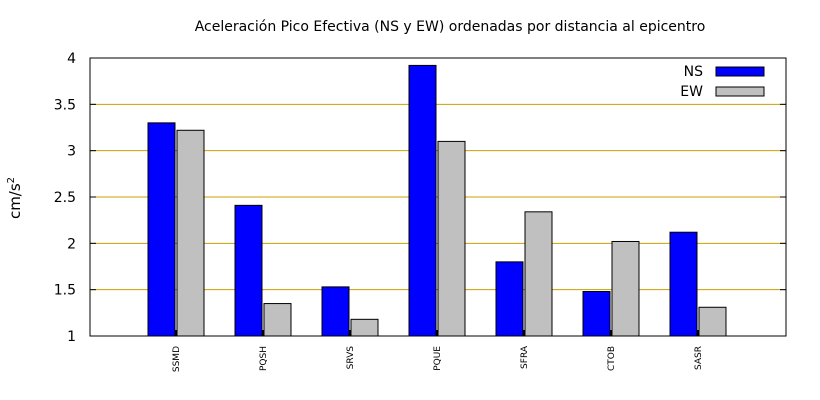 This screenshot has height=400, width=820. What do you see at coordinates (71, 337) in the screenshot?
I see `y-tick-label: 1` at bounding box center [71, 337].